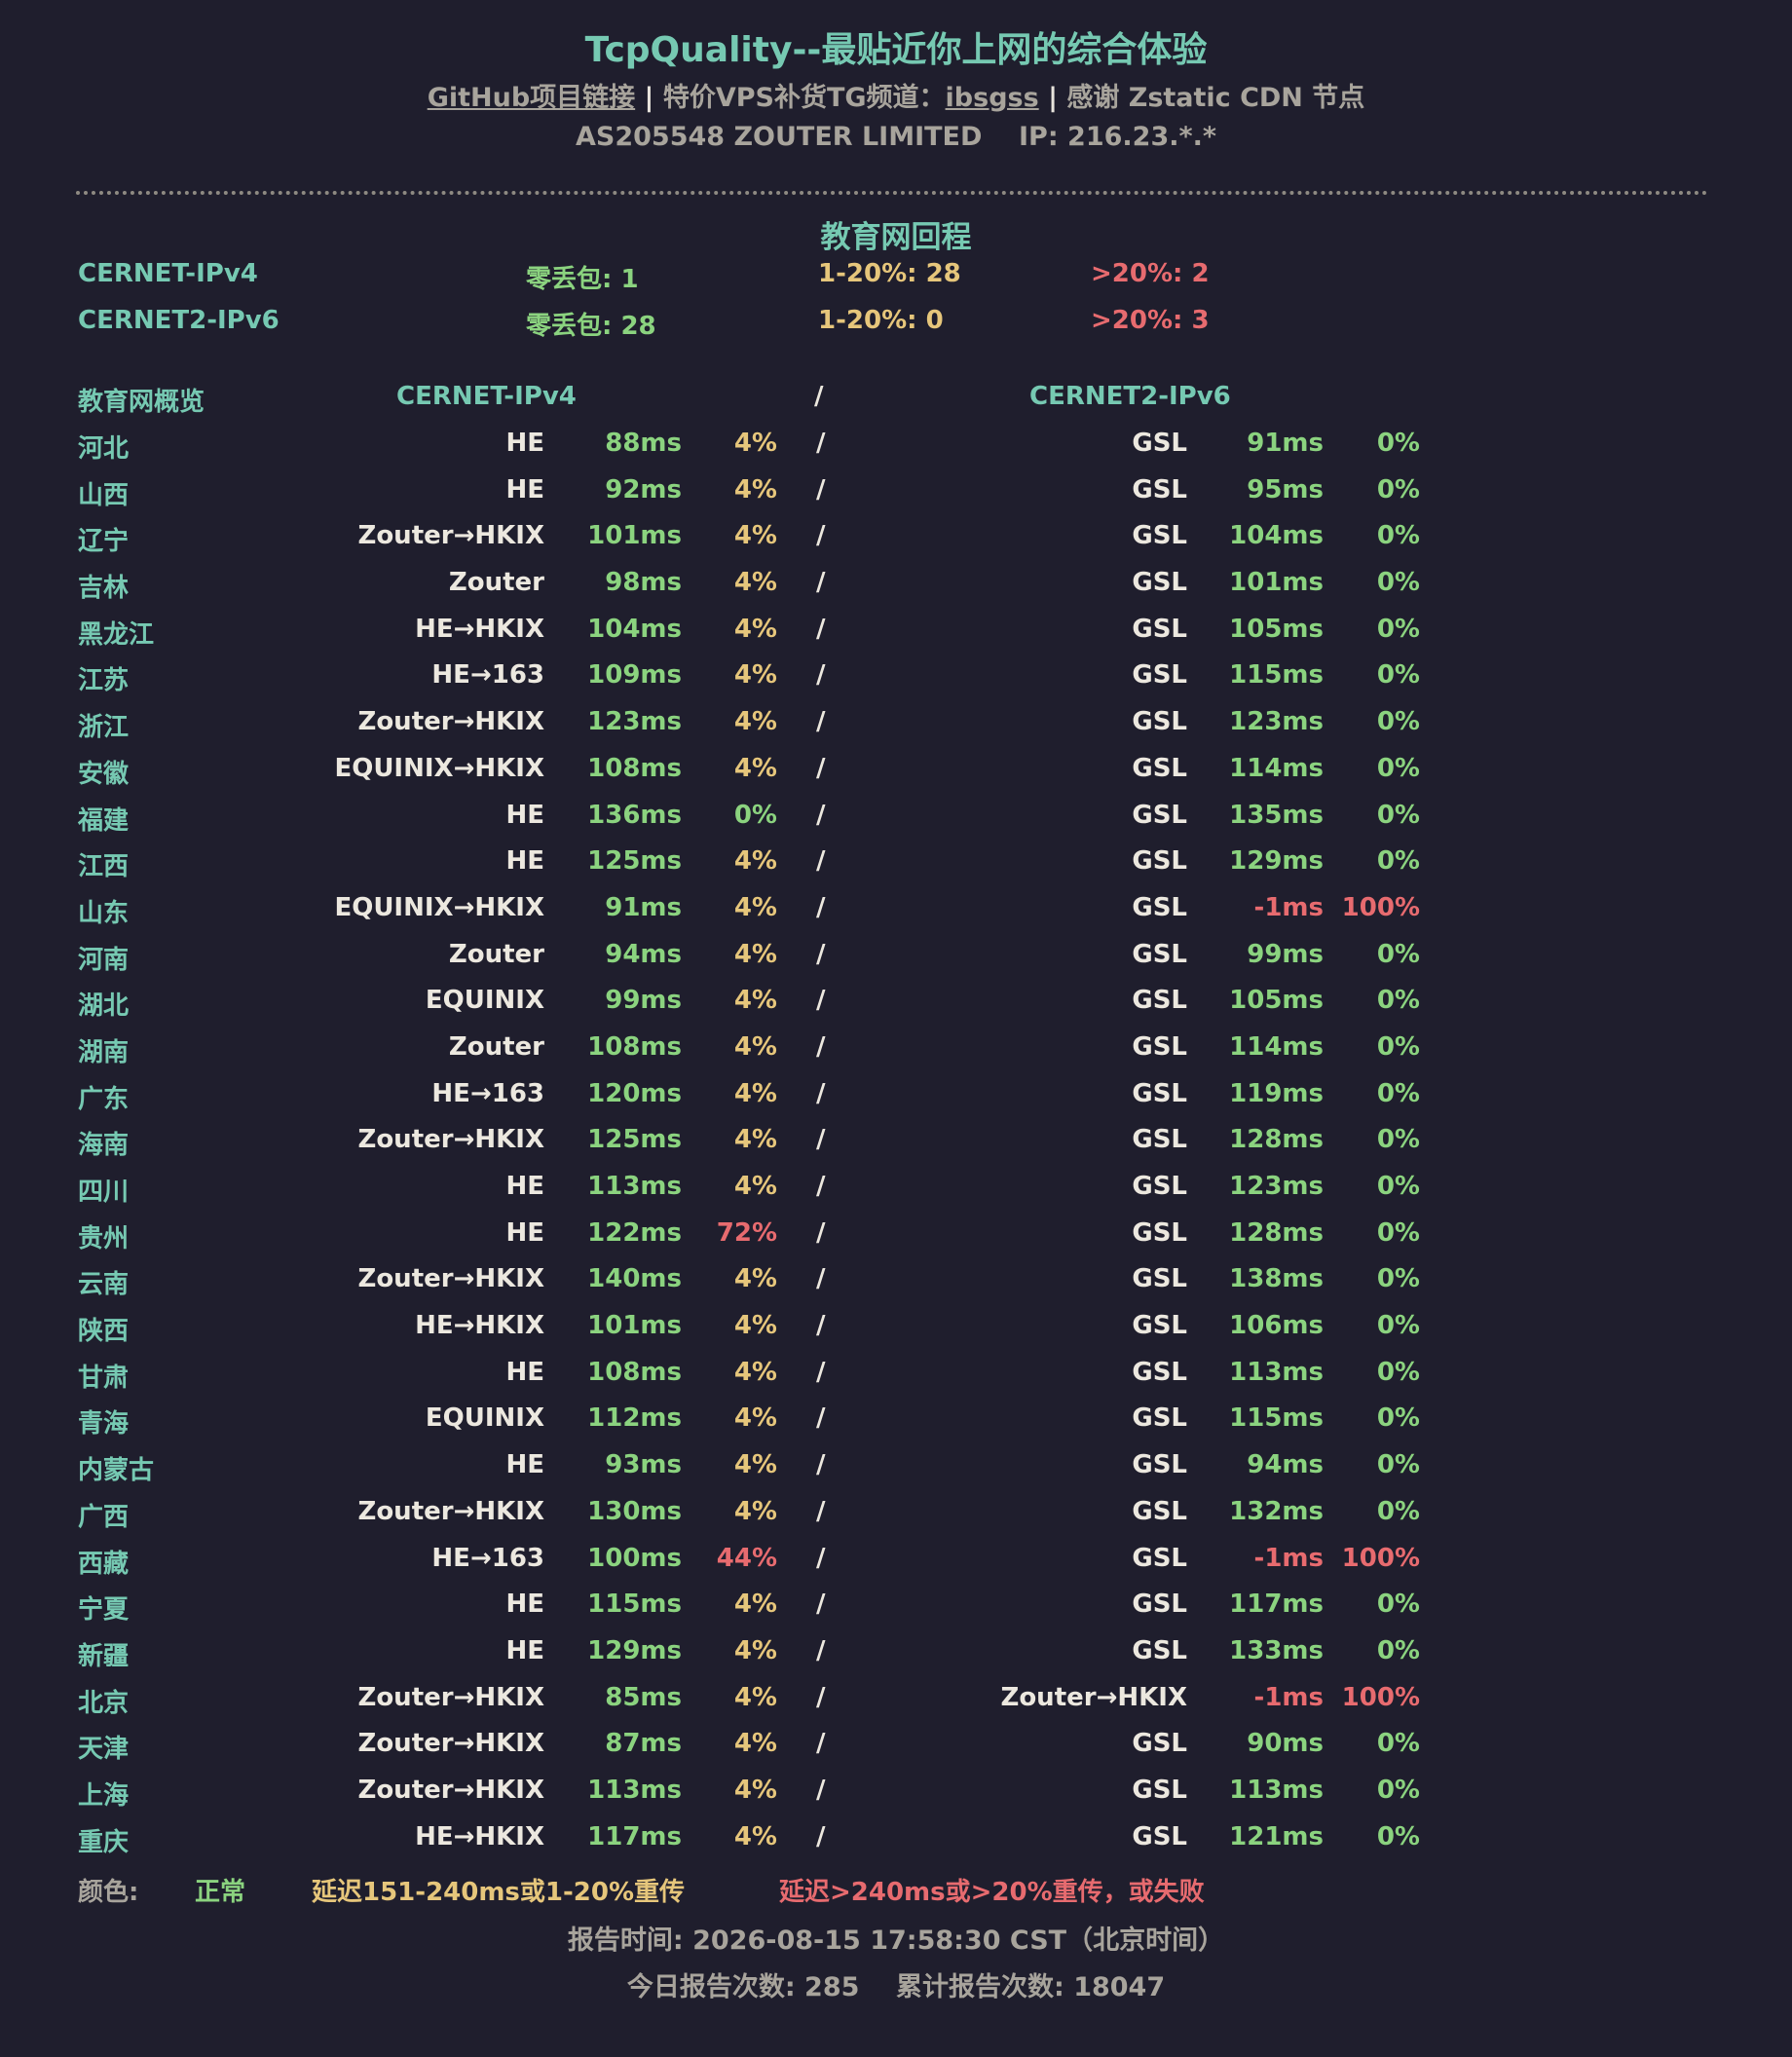 This screenshot has height=2057, width=1792. What do you see at coordinates (634, 1232) in the screenshot?
I see `ipv4-latency: 122ms` at bounding box center [634, 1232].